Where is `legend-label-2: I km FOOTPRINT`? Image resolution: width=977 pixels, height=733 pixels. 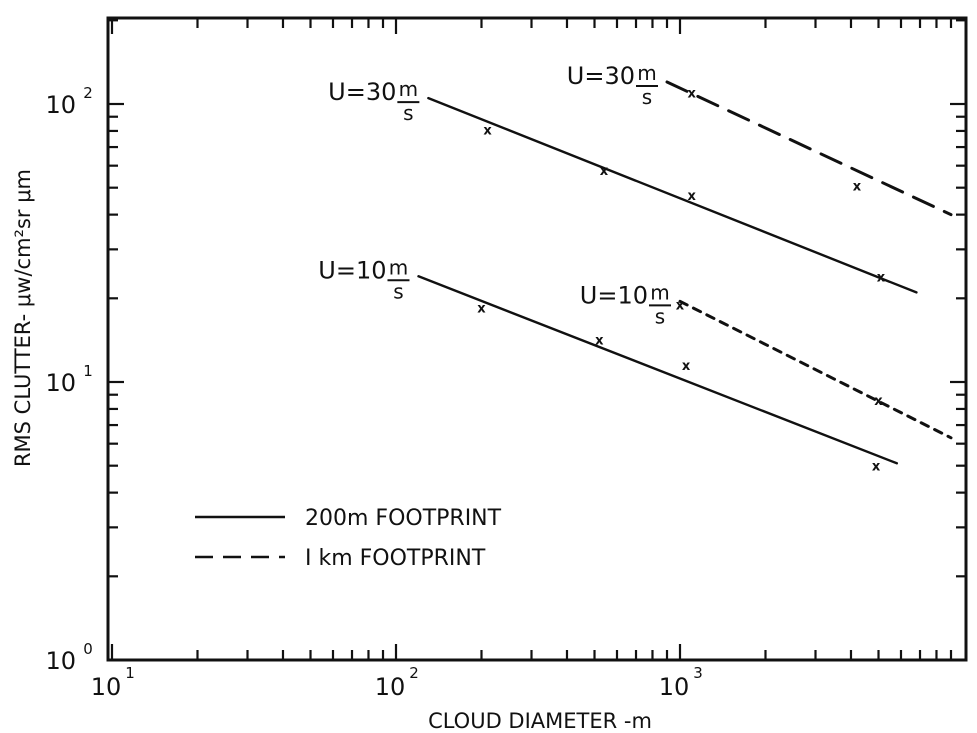
legend-label-2: I km FOOTPRINT is located at coordinates (395, 558).